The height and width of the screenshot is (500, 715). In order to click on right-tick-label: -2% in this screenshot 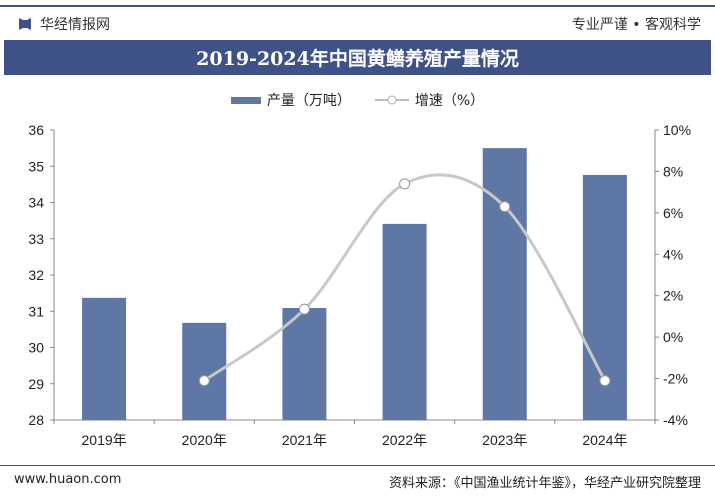, I will do `click(675, 379)`.